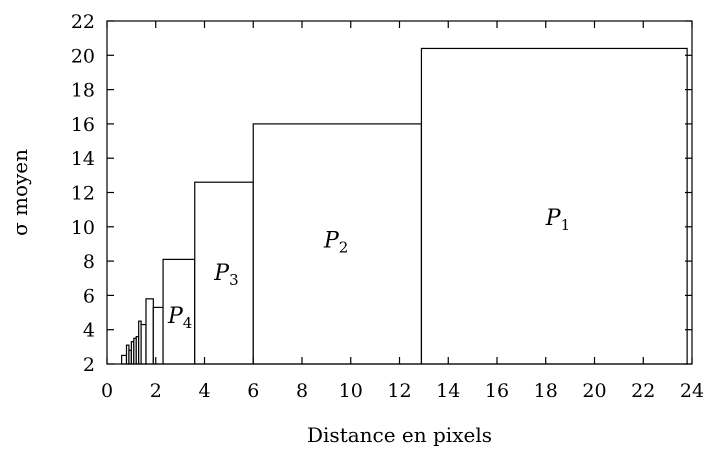 The image size is (707, 452). I want to click on y-tick-label: 18, so click(83, 91).